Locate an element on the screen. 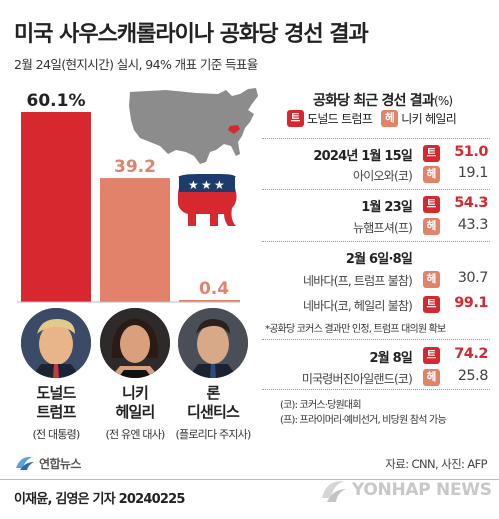 The width and height of the screenshot is (499, 519). row-label: 미국령버진아일랜드(코) is located at coordinates (357, 379).